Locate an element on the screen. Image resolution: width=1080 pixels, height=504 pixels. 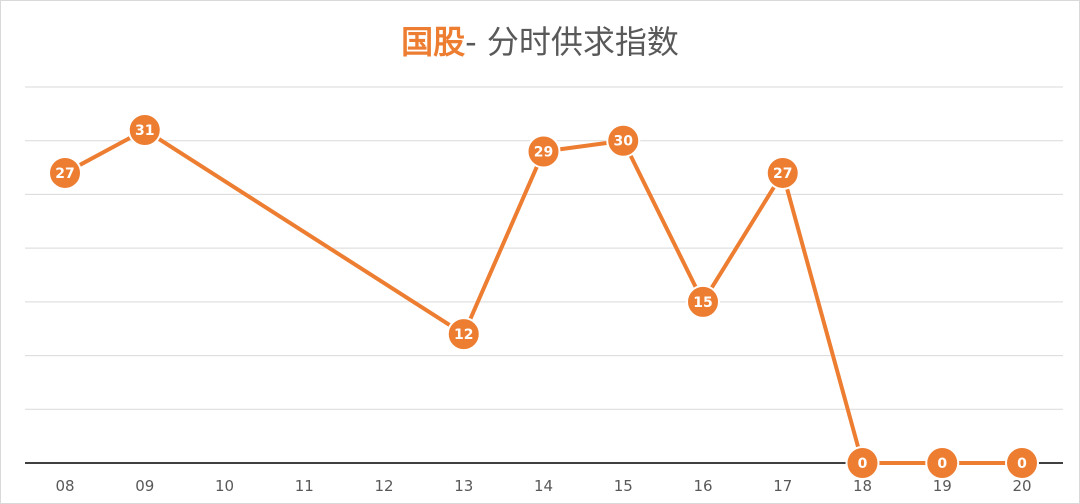
data-point: 12 is located at coordinates (463, 334).